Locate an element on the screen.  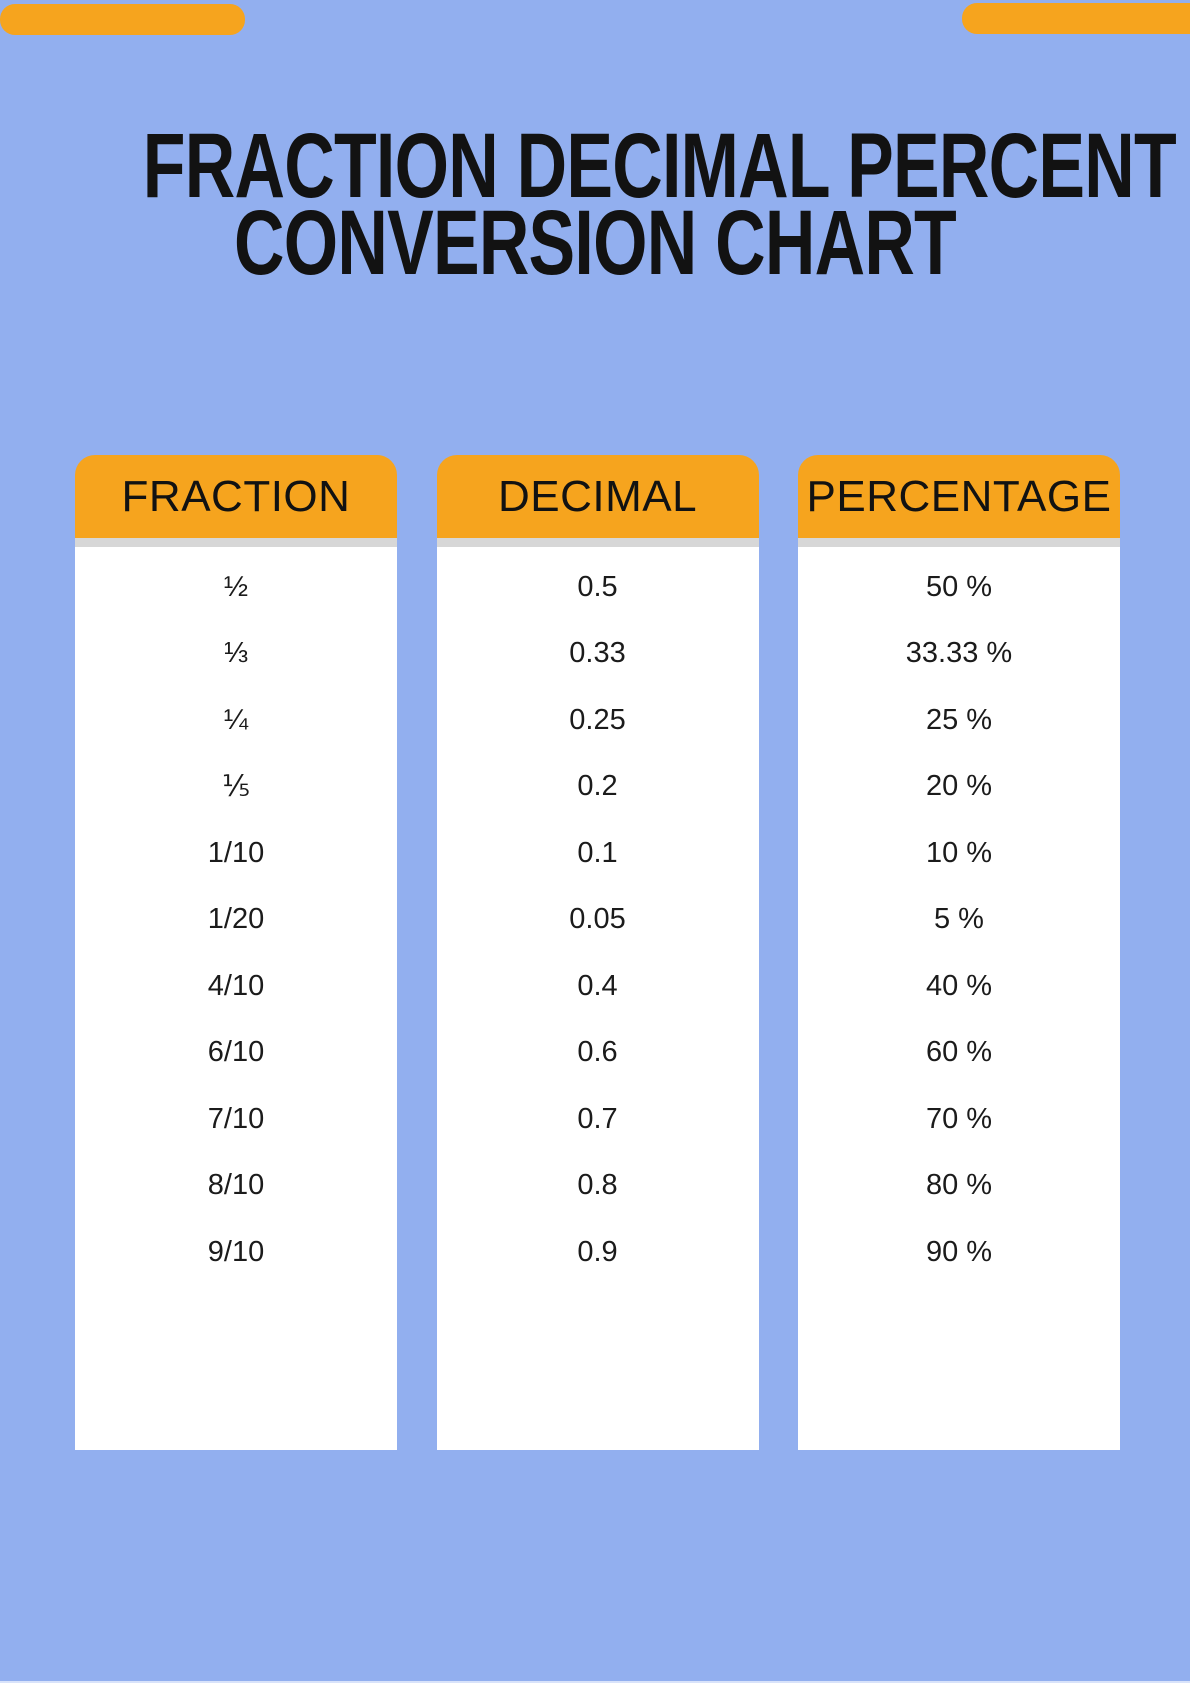
table-cell: 0.2 is located at coordinates (597, 786).